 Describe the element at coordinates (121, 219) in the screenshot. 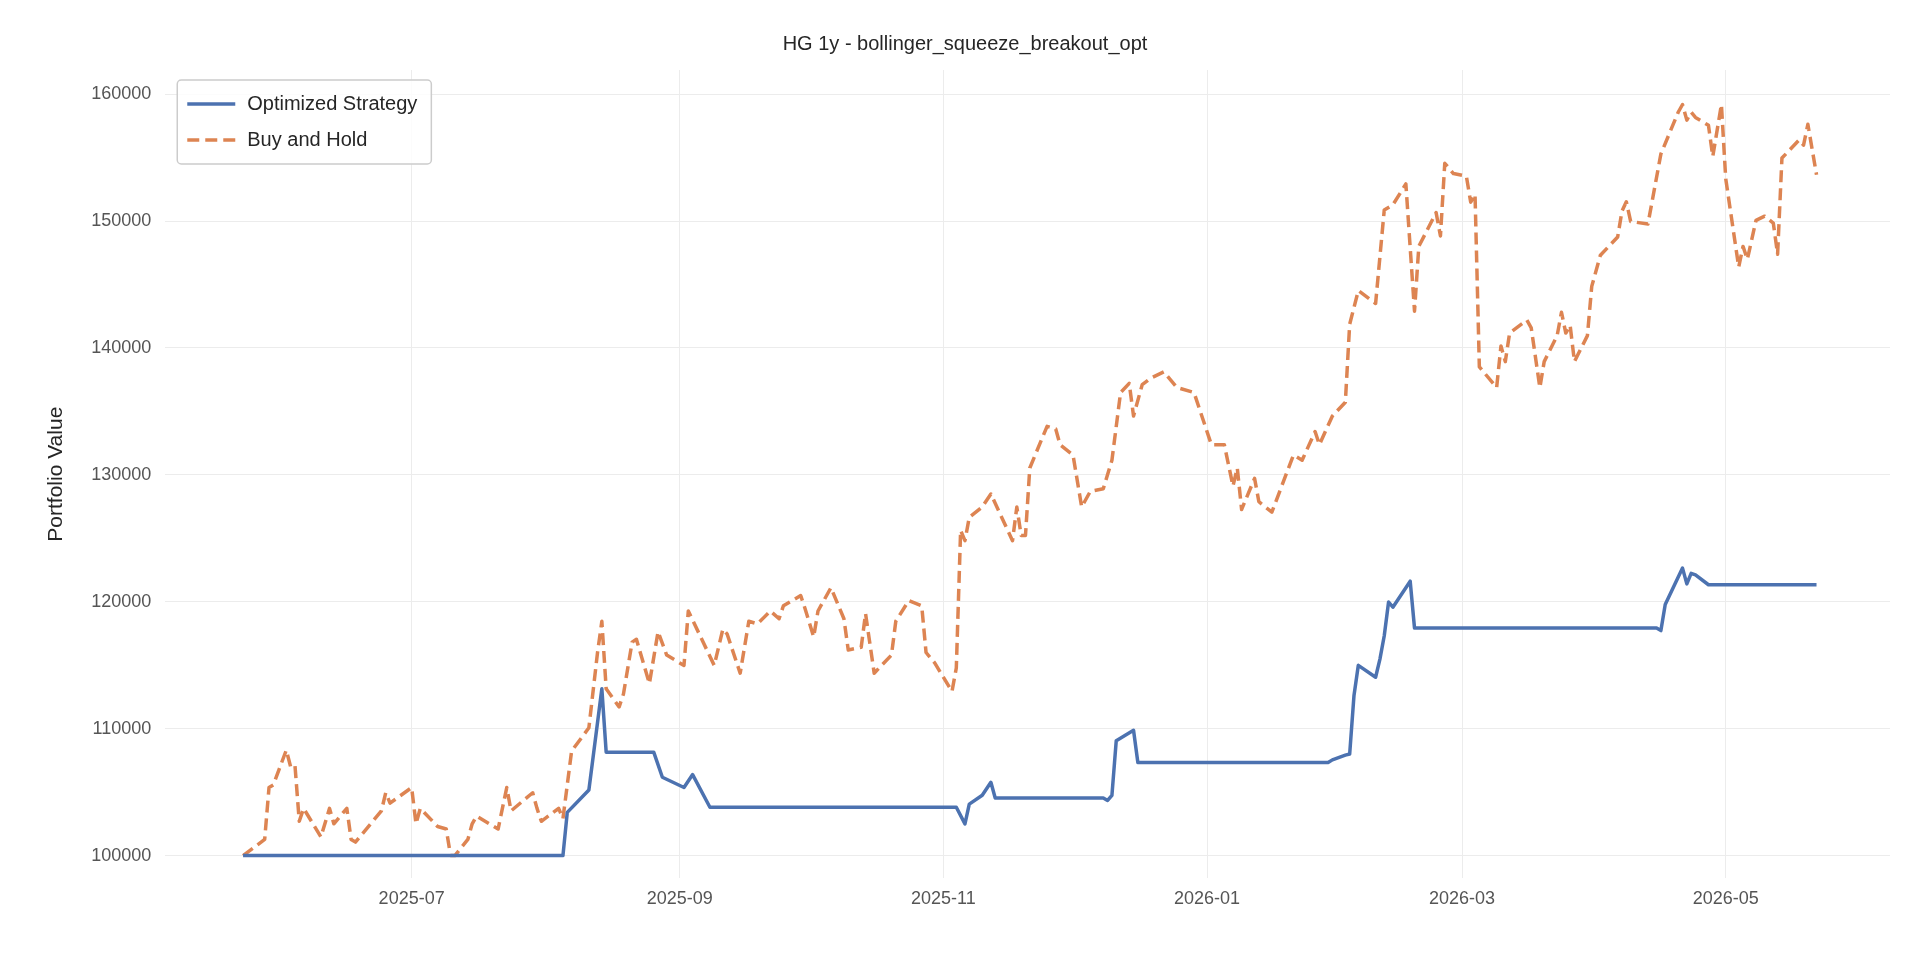

I see `y-tick-label: 150000` at that location.